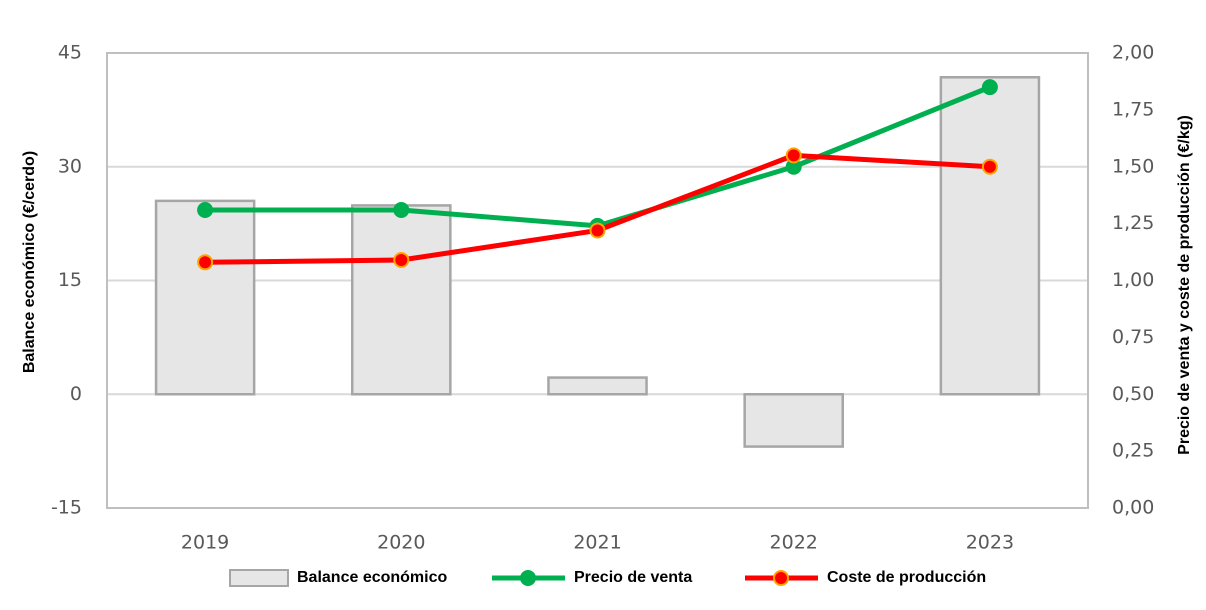  I want to click on x-tick-label: 2019, so click(205, 543).